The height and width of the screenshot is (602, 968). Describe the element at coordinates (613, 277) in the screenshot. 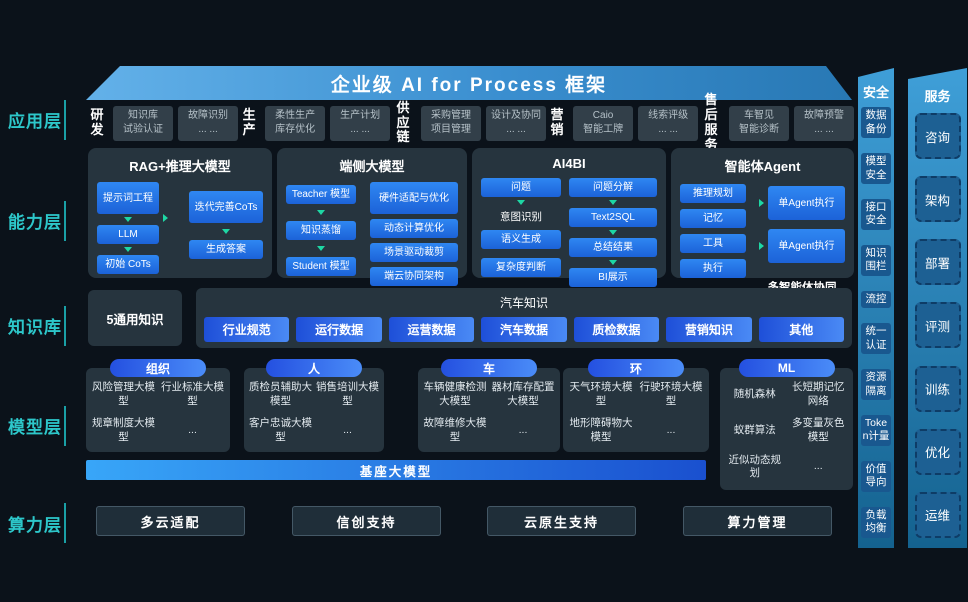

I see `flow-node: BI展示` at that location.